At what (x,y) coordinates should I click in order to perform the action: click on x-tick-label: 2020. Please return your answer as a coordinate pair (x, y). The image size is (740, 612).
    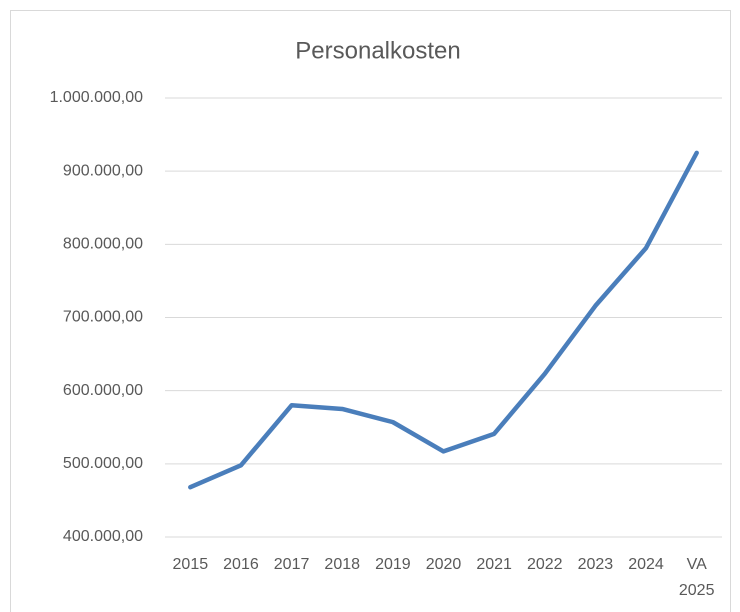
    Looking at the image, I should click on (444, 564).